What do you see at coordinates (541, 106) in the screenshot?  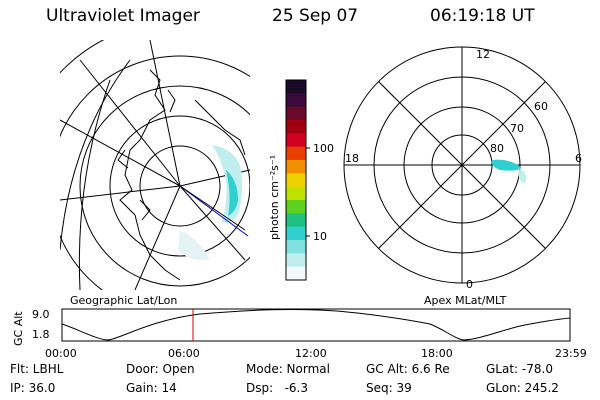 I see `lat-label-60: 60` at bounding box center [541, 106].